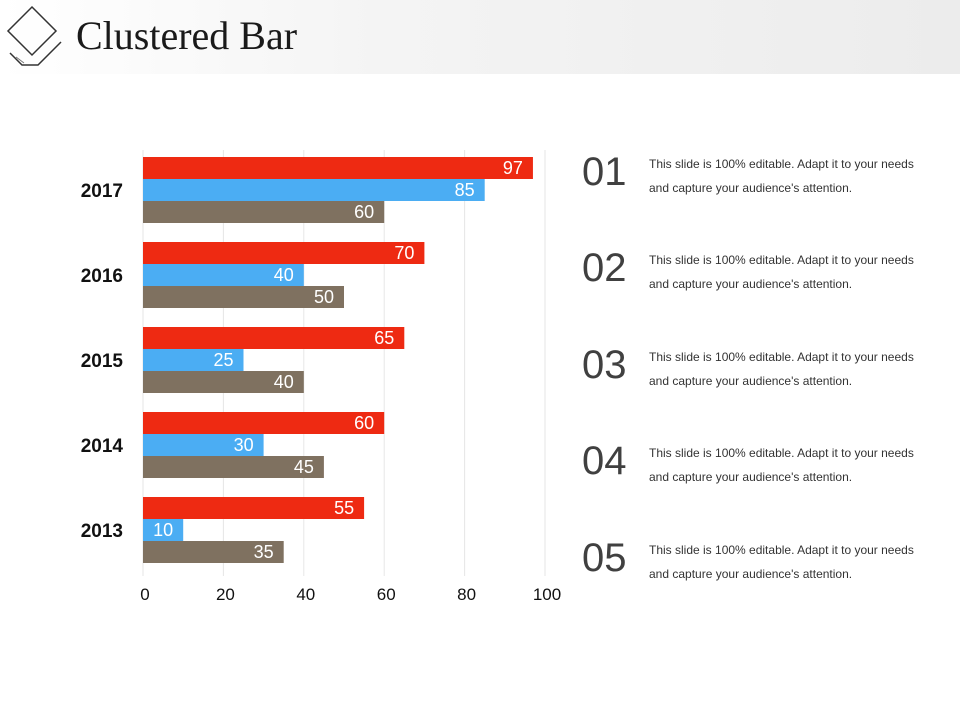 This screenshot has height=720, width=960. What do you see at coordinates (102, 276) in the screenshot?
I see `category-label: 2016` at bounding box center [102, 276].